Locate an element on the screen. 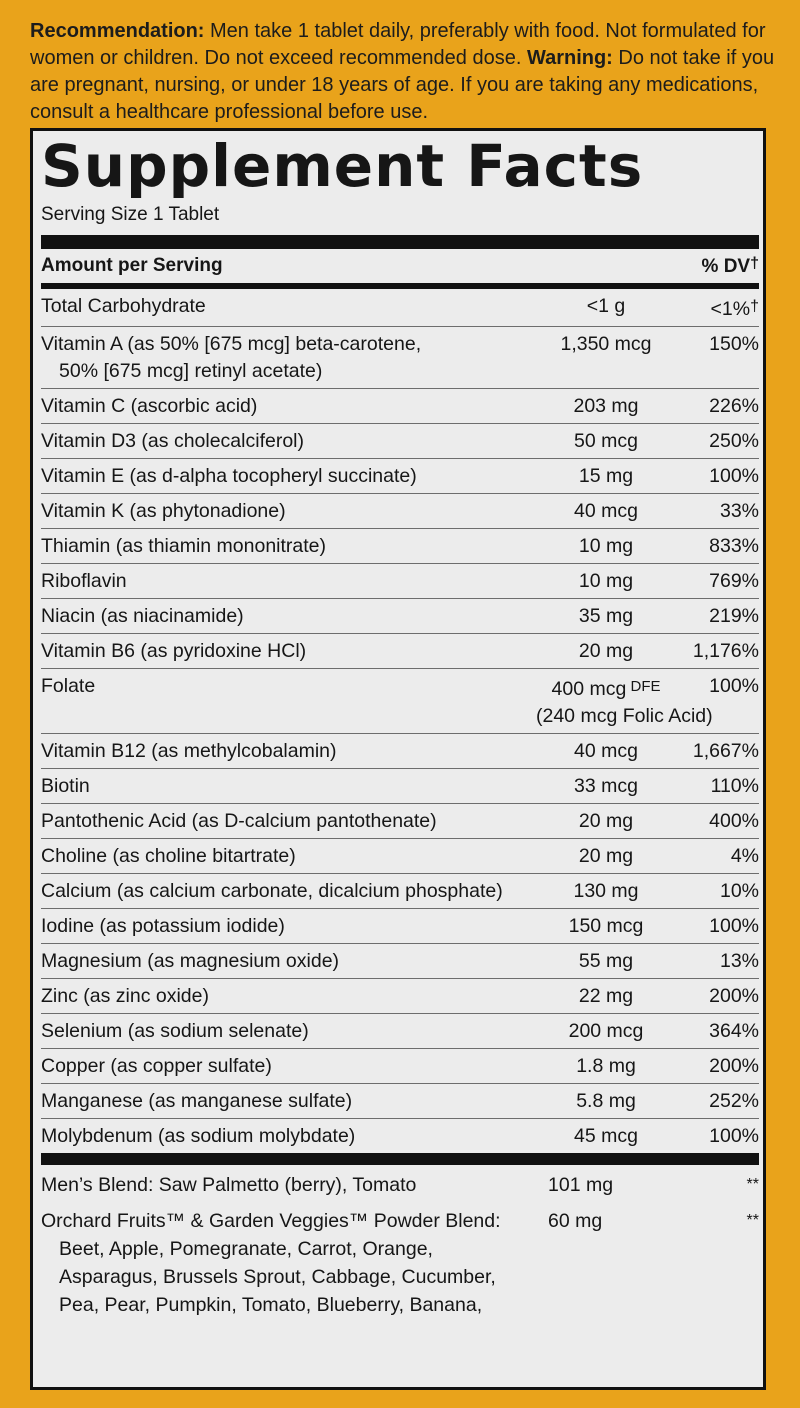  nutrient-dv-text: 4% is located at coordinates (744, 856).